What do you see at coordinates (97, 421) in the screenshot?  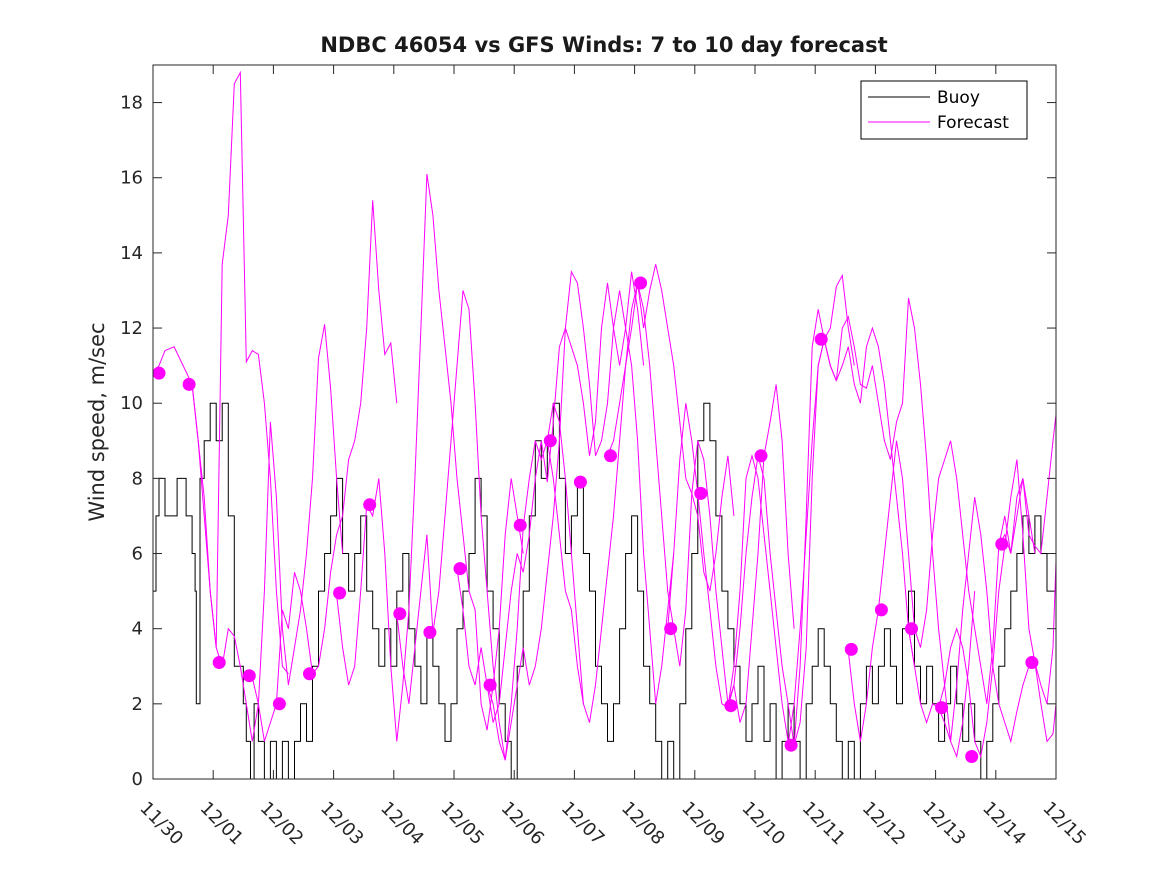 I see `y-axis-label: Wind speed, m/sec` at bounding box center [97, 421].